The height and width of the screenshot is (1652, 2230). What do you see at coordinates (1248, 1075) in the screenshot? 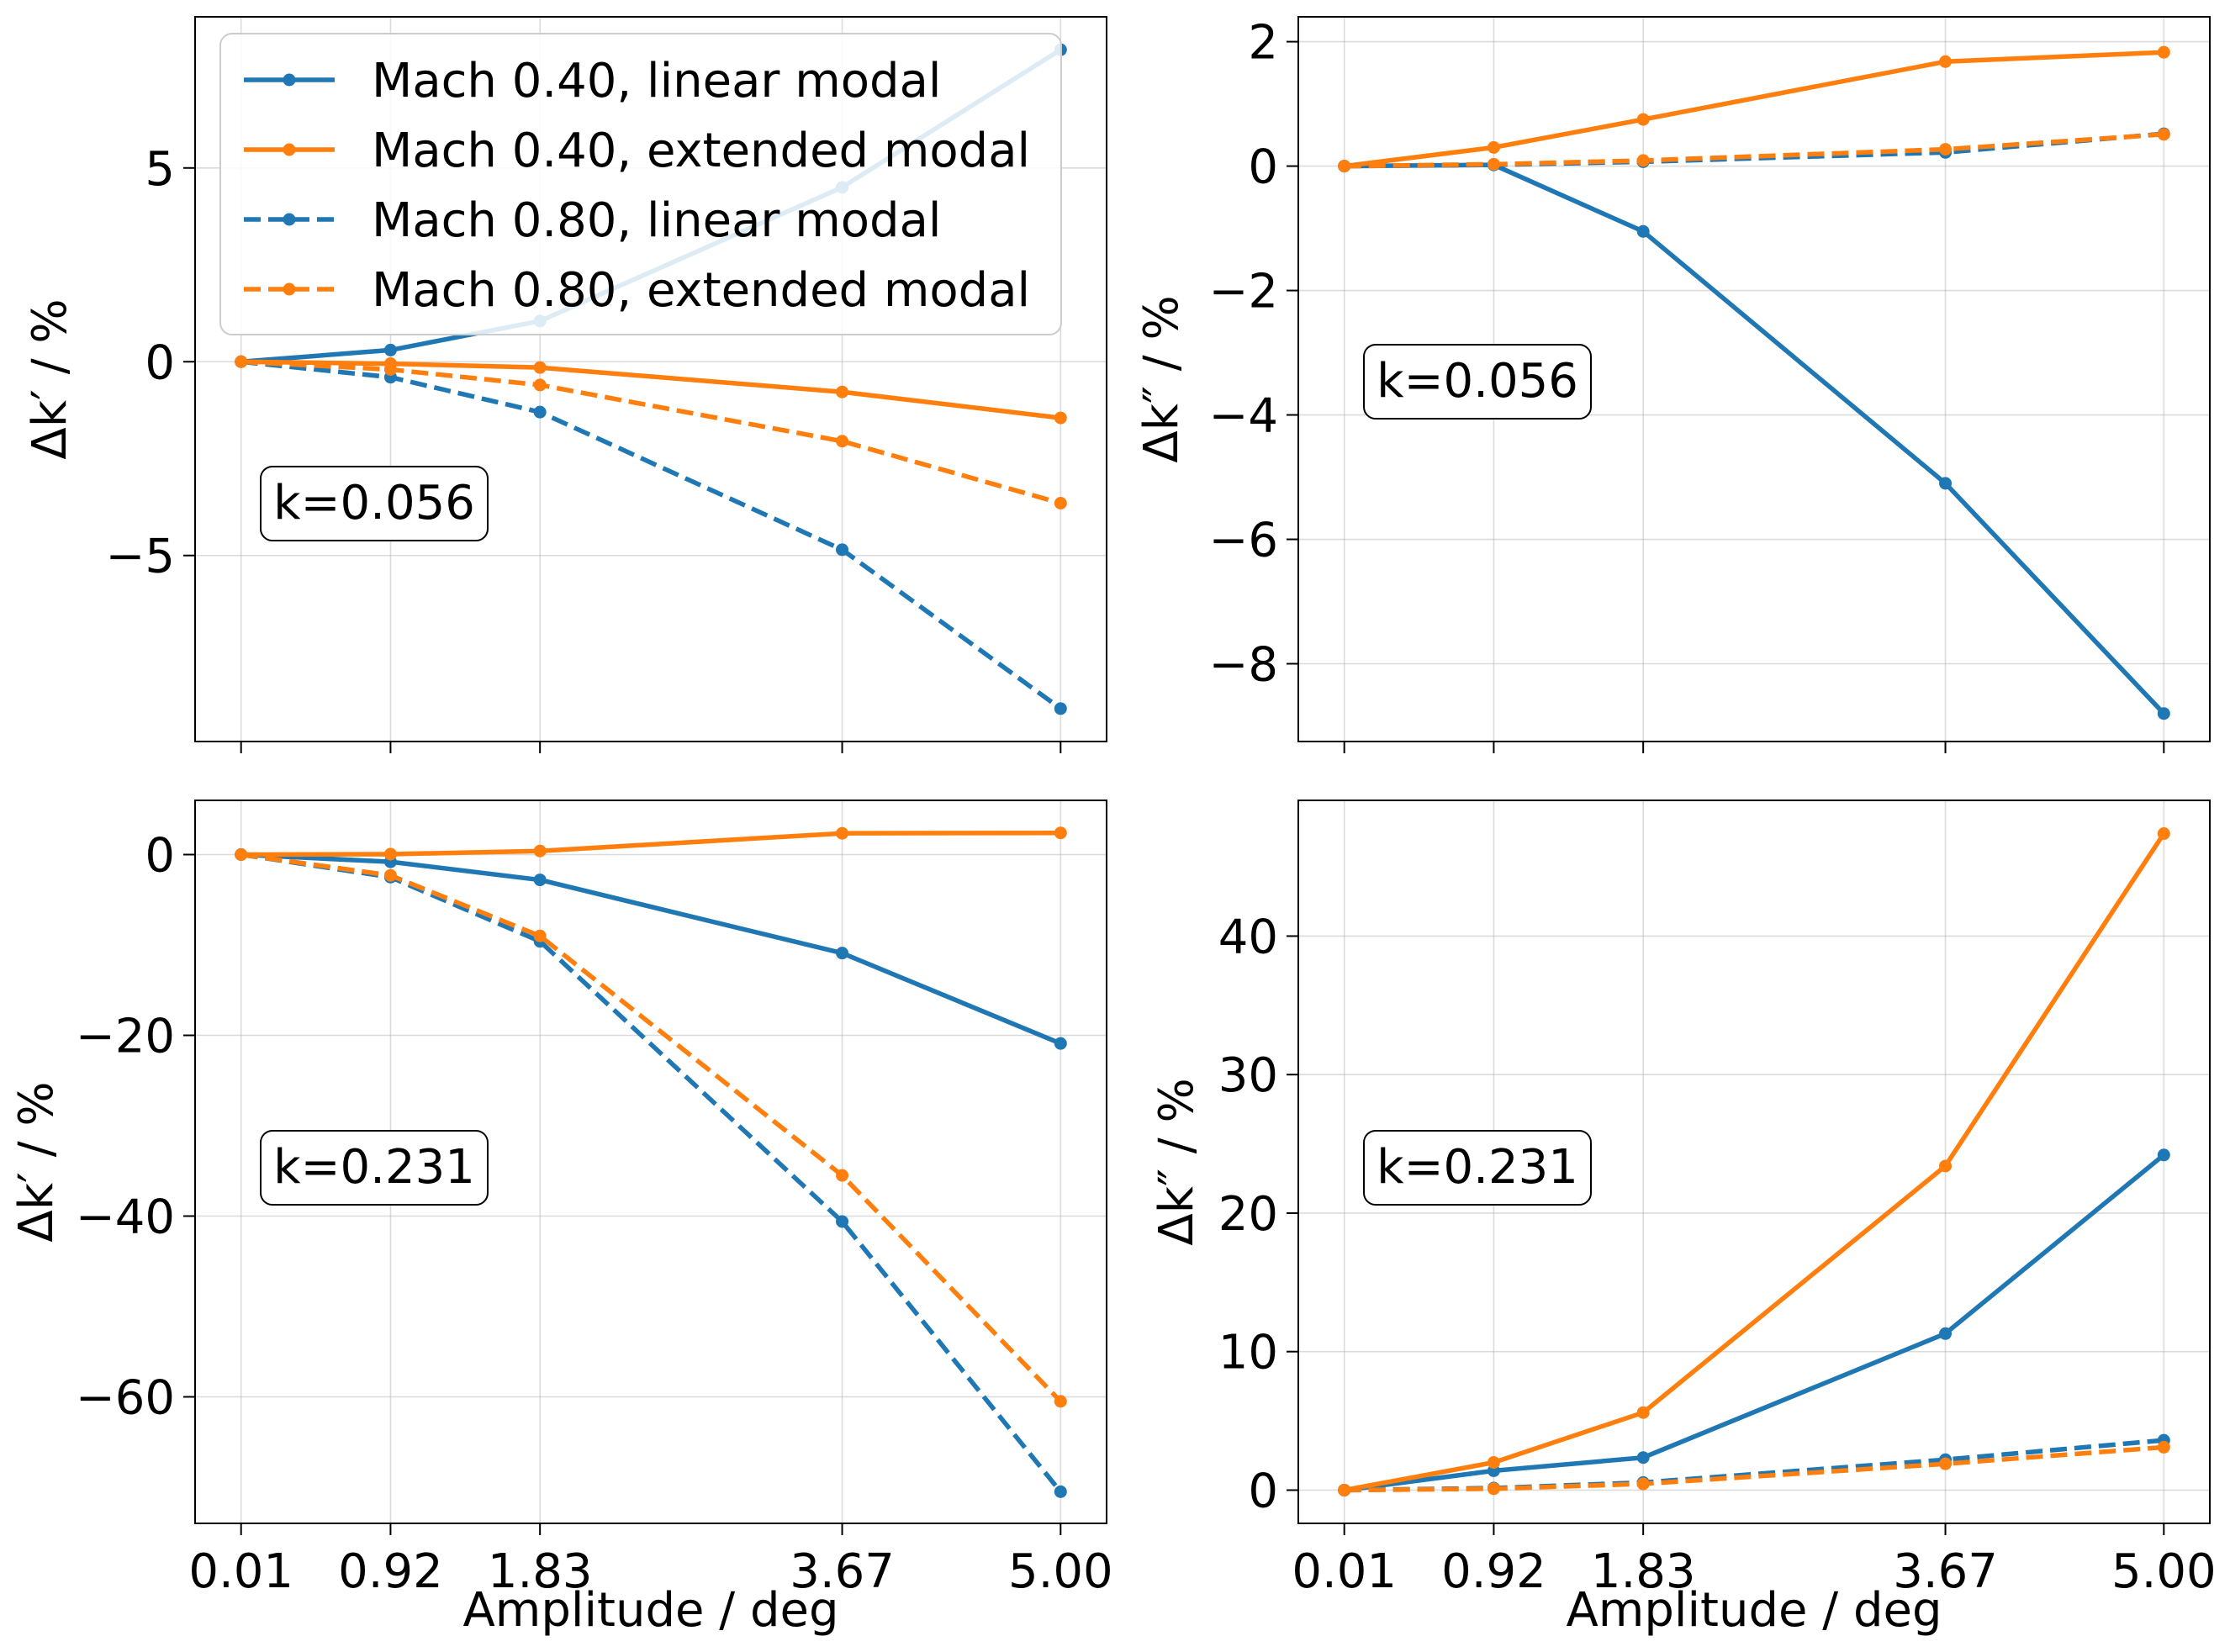
I see `y-tick-label: 30` at bounding box center [1248, 1075].